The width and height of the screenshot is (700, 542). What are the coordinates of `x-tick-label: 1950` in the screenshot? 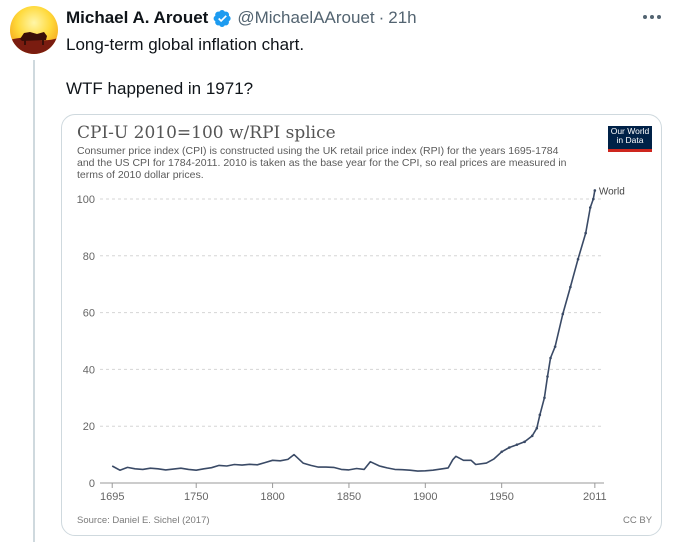 It's located at (501, 497).